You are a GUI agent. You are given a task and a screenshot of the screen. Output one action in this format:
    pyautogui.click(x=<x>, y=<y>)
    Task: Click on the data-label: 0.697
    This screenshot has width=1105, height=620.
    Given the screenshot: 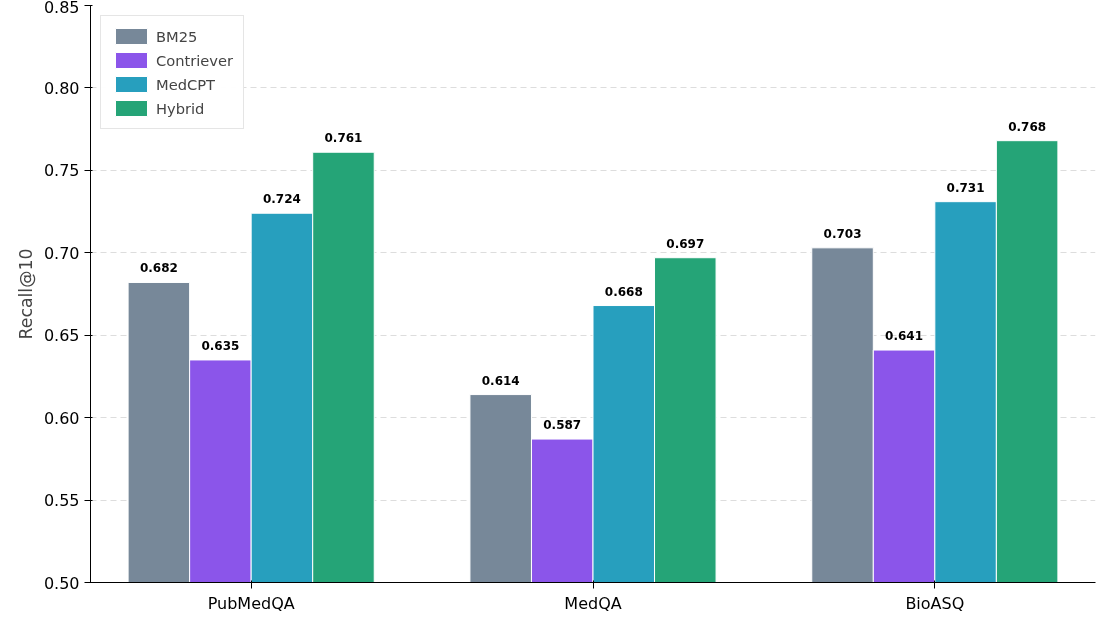 What is the action you would take?
    pyautogui.click(x=685, y=243)
    